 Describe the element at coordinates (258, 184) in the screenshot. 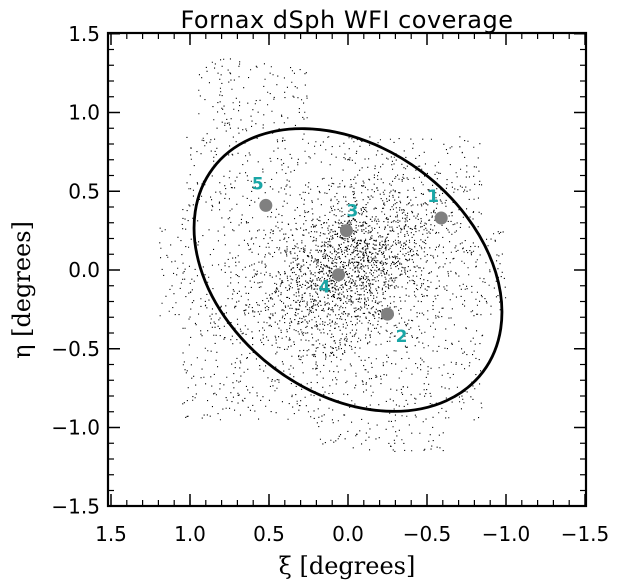

I see `cluster-label-5: 5` at that location.